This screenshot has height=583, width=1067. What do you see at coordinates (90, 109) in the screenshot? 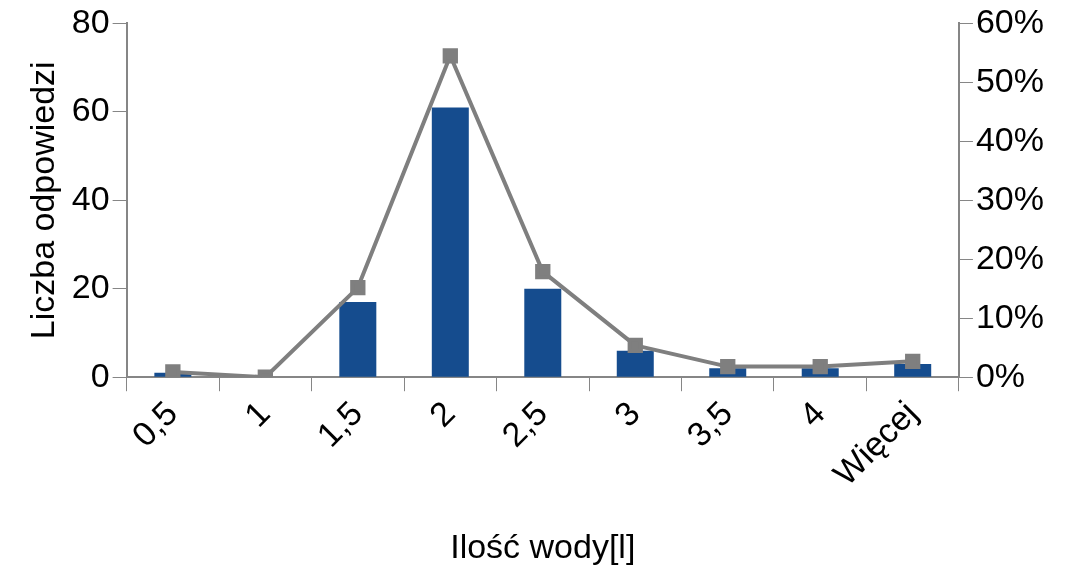
I see `y-tick-label: 60` at bounding box center [90, 109].